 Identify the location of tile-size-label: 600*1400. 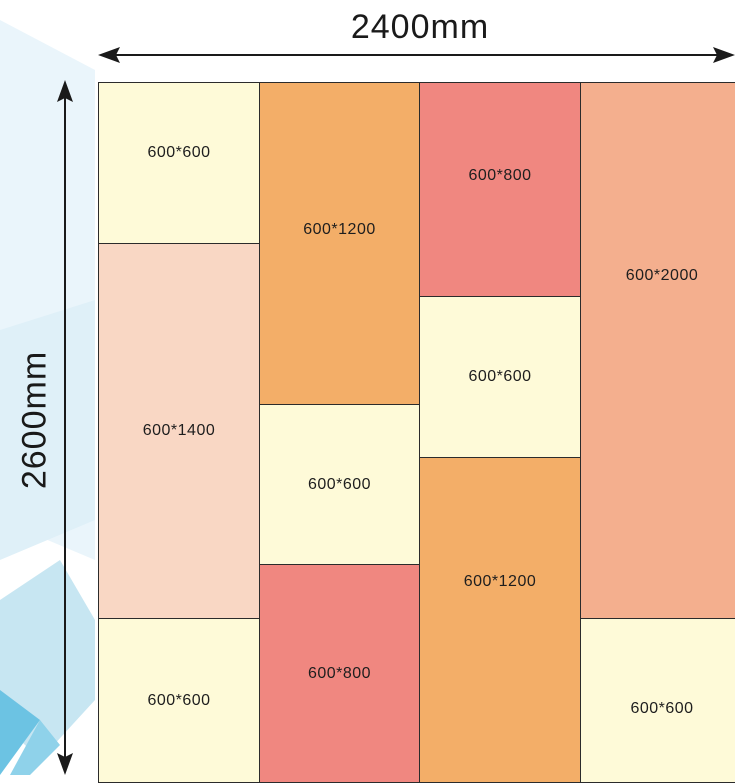
(179, 430).